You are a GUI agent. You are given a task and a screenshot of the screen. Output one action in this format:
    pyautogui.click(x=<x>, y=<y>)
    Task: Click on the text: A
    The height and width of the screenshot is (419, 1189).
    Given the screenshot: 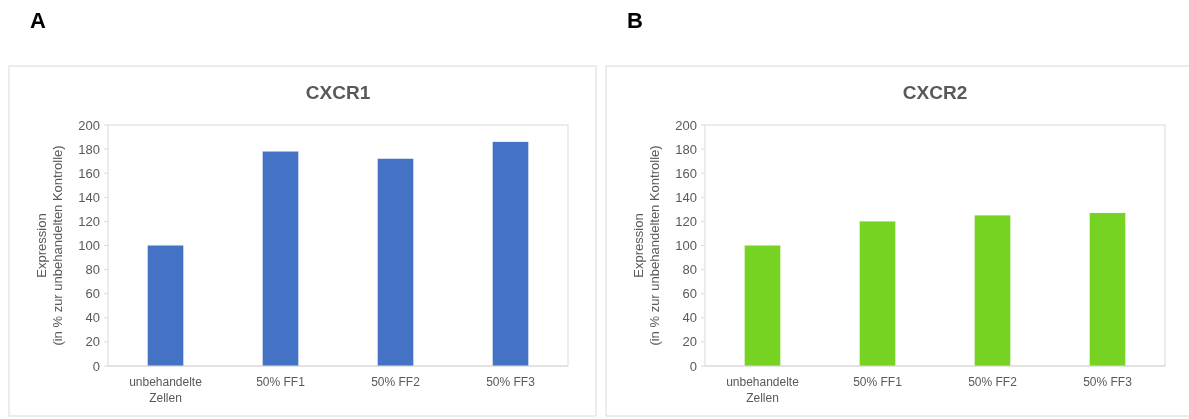 What is the action you would take?
    pyautogui.click(x=38, y=20)
    